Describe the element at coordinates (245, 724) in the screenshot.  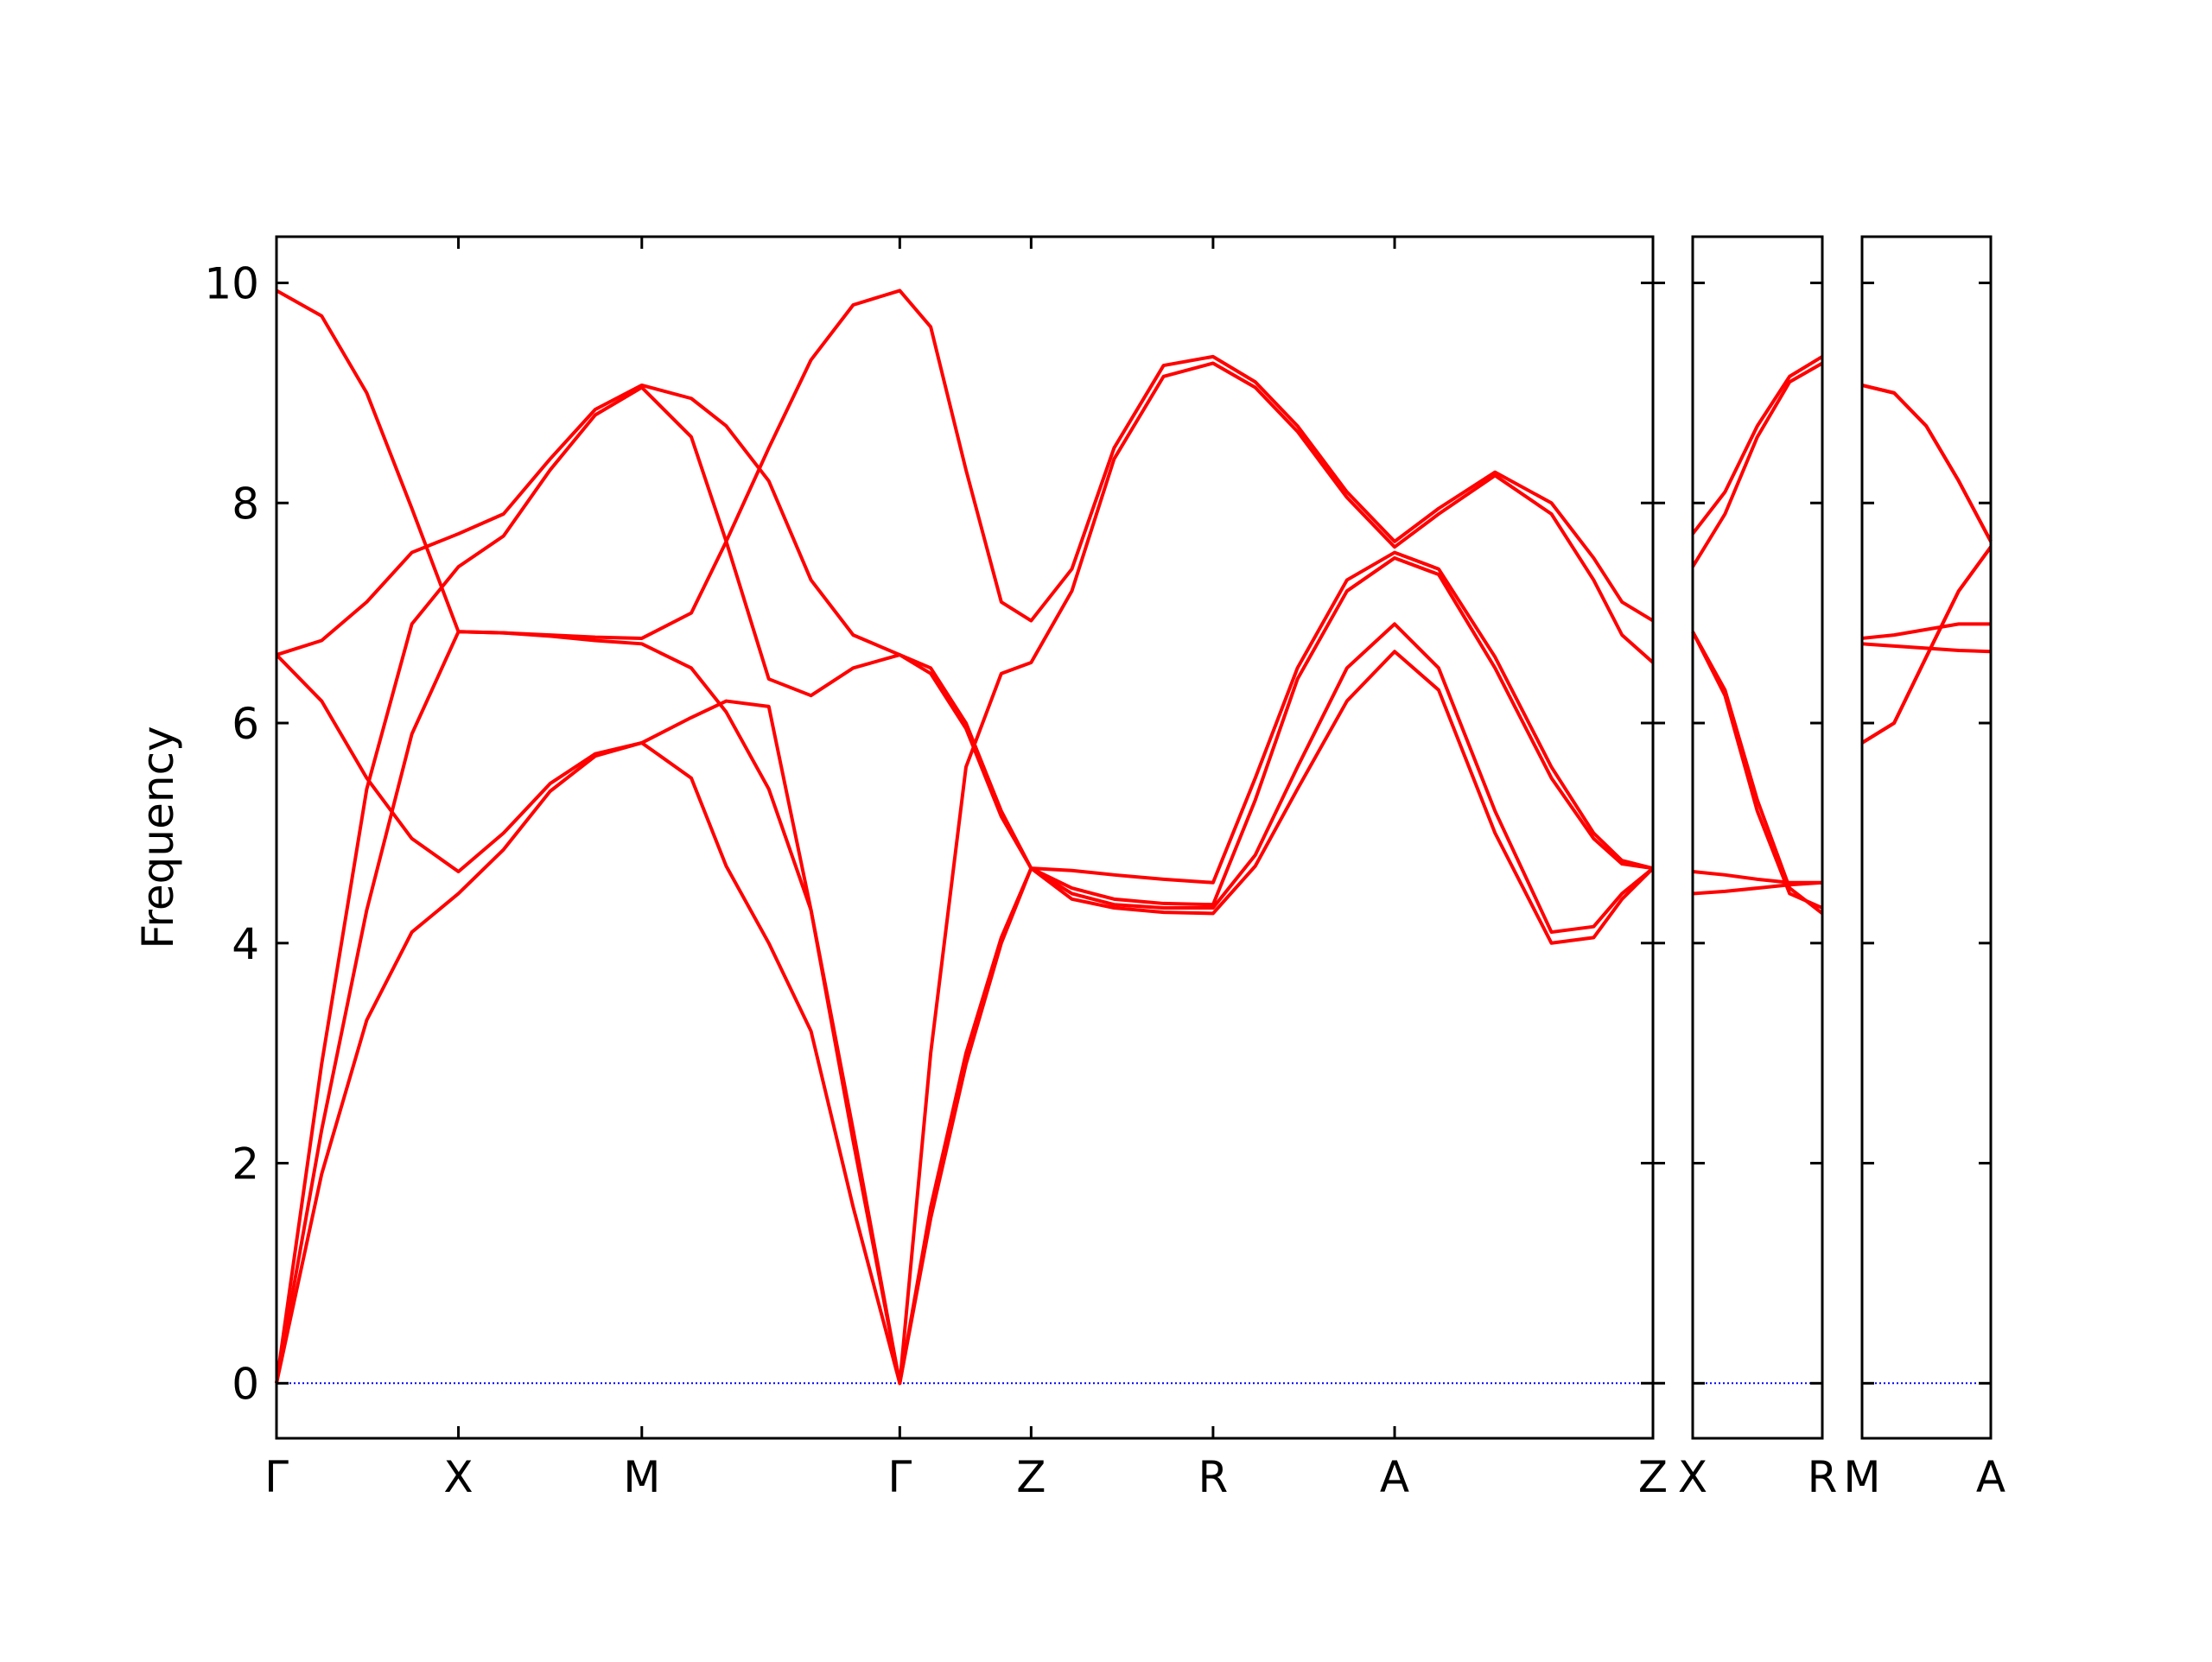
I see `y-tick-label: 6` at that location.